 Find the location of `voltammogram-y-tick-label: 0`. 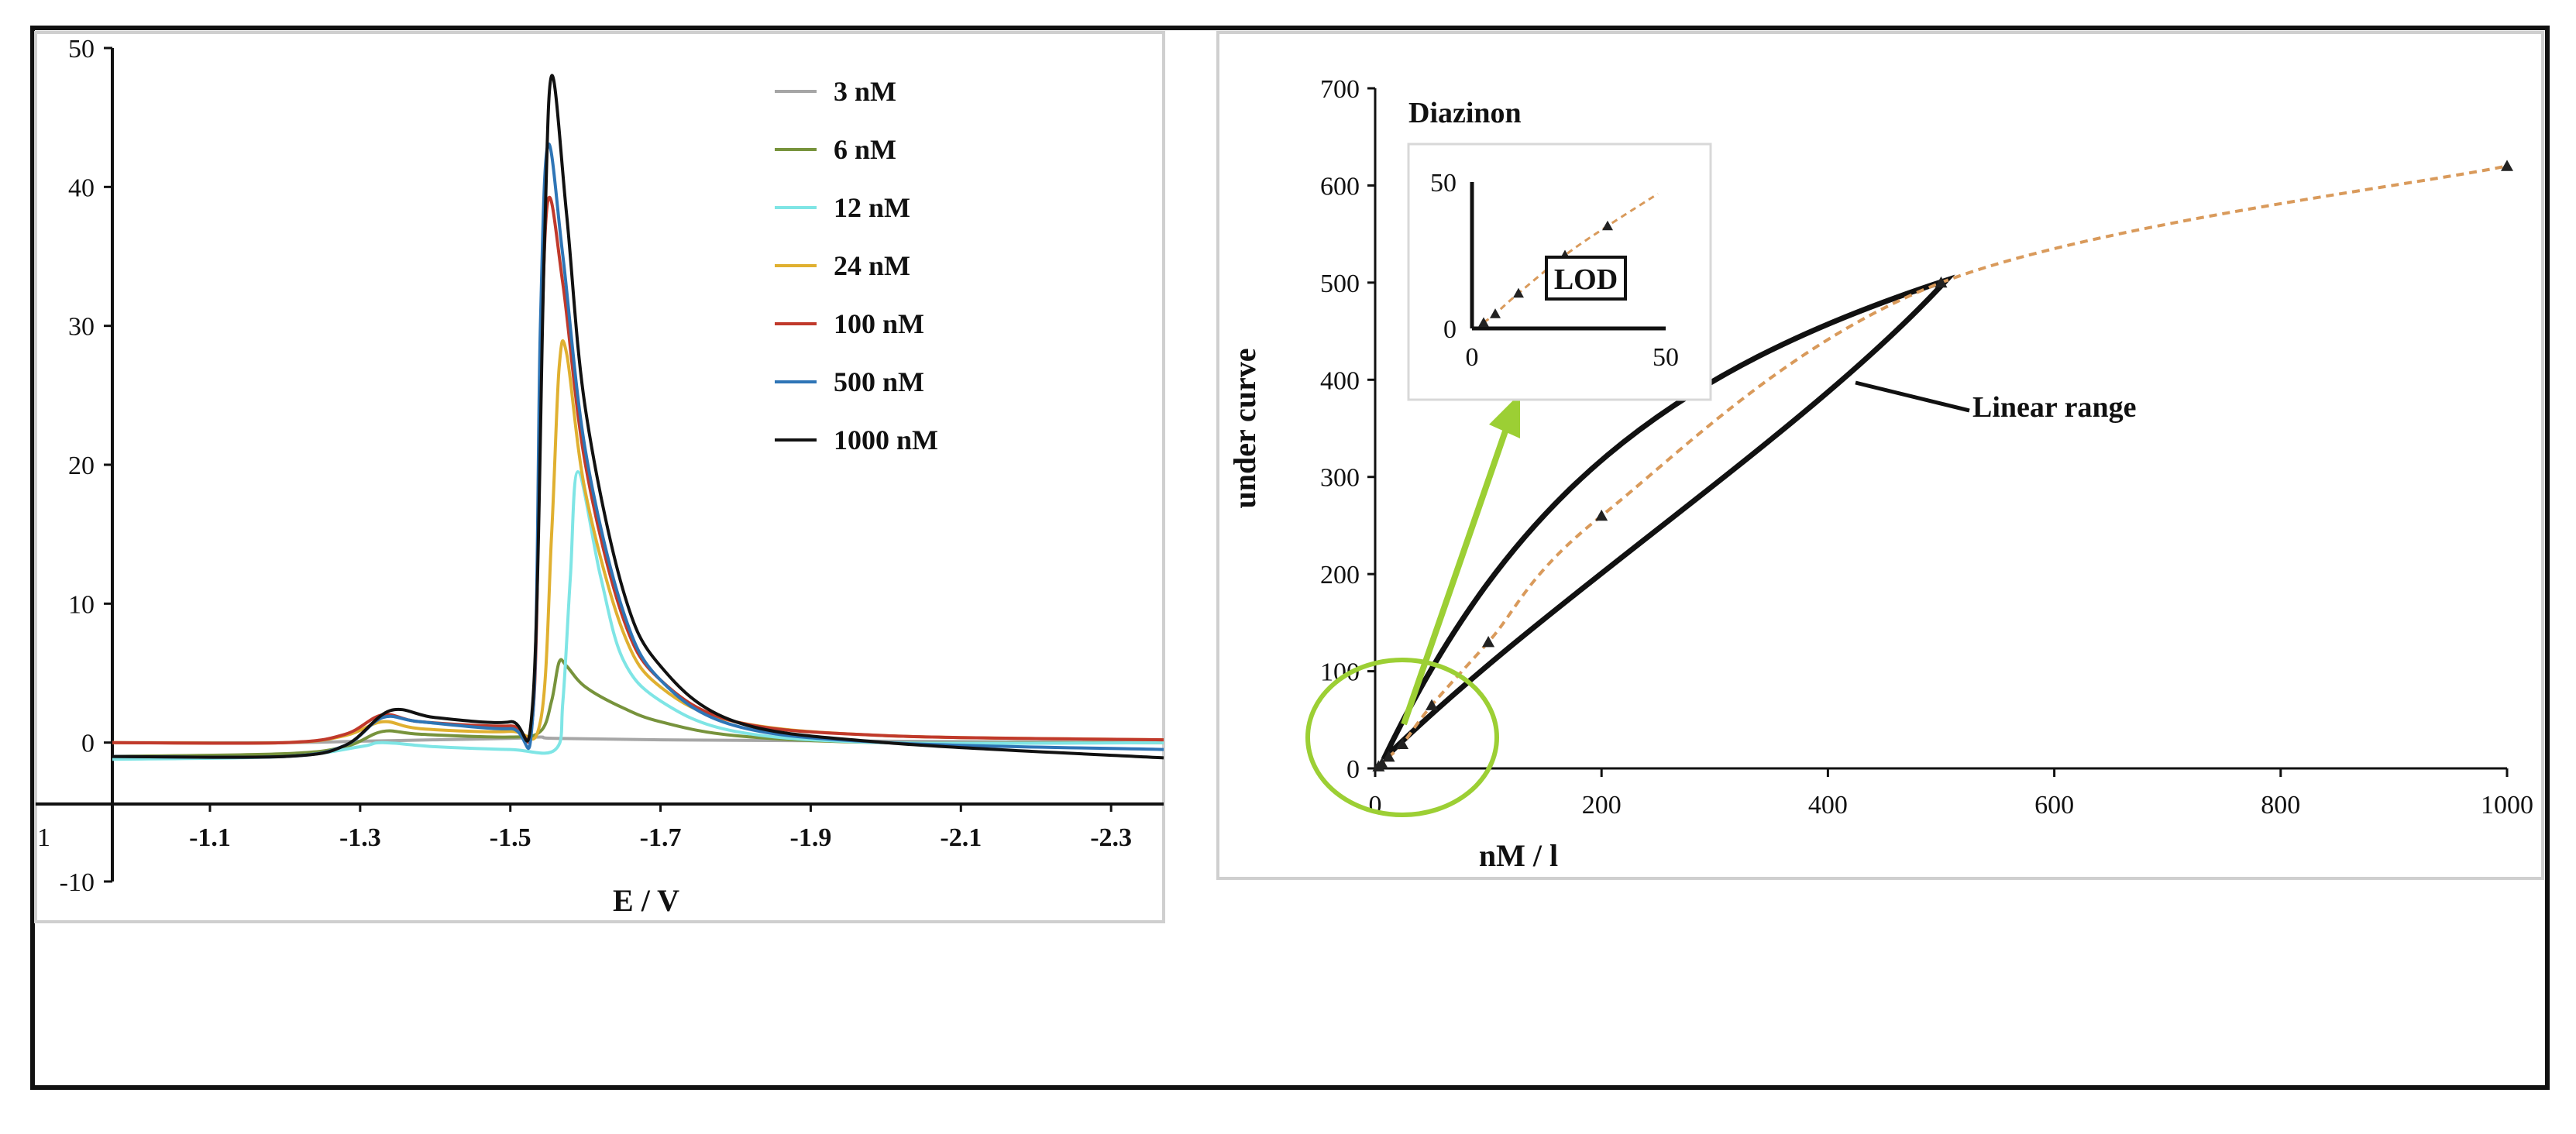

voltammogram-y-tick-label: 0 is located at coordinates (88, 744).